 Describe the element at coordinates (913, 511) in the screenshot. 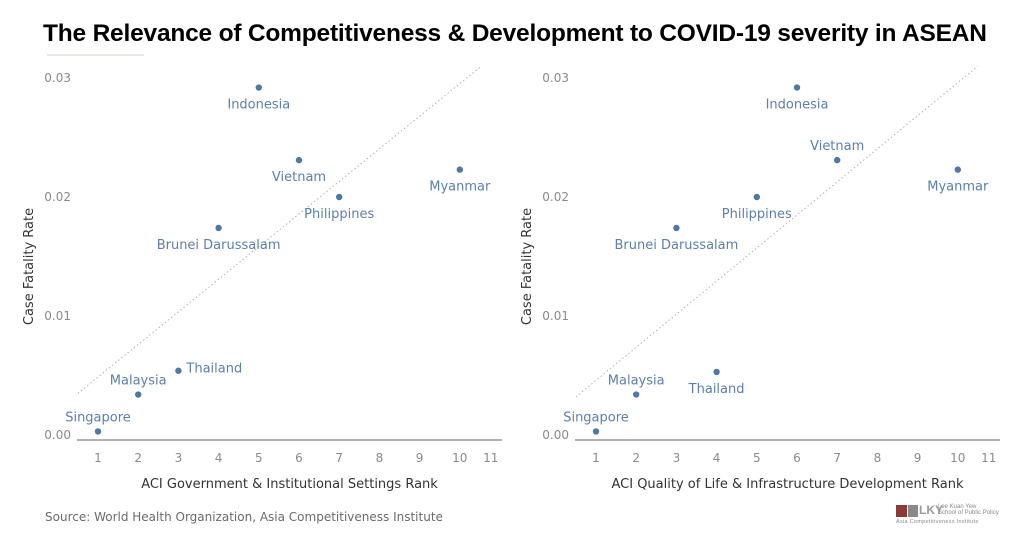

I see `logo-gray-block` at that location.